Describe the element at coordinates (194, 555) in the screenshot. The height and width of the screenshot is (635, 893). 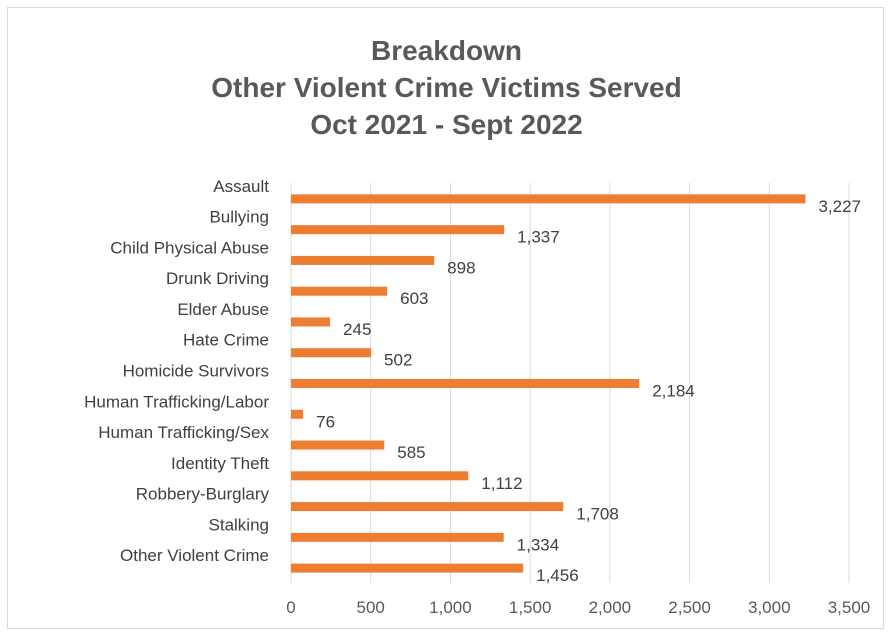
I see `category-label: Other Violent Crime` at that location.